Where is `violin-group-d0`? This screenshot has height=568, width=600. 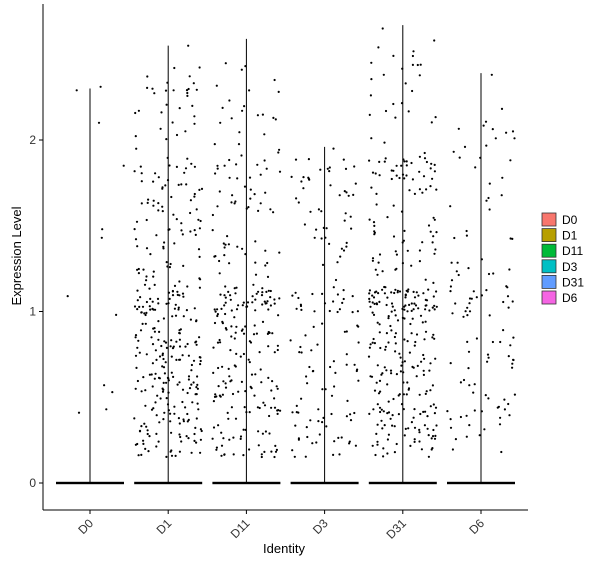 violin-group-d0 is located at coordinates (90, 285).